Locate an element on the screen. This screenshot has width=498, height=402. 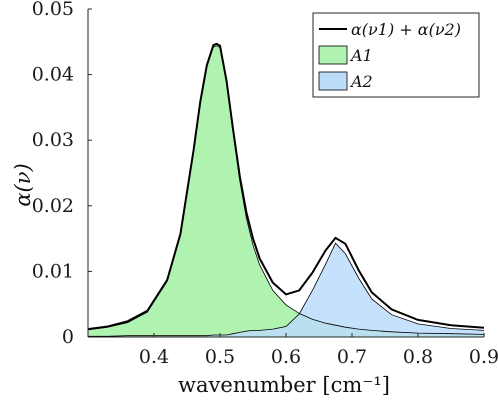
x-tick-label: 0.8 is located at coordinates (418, 357).